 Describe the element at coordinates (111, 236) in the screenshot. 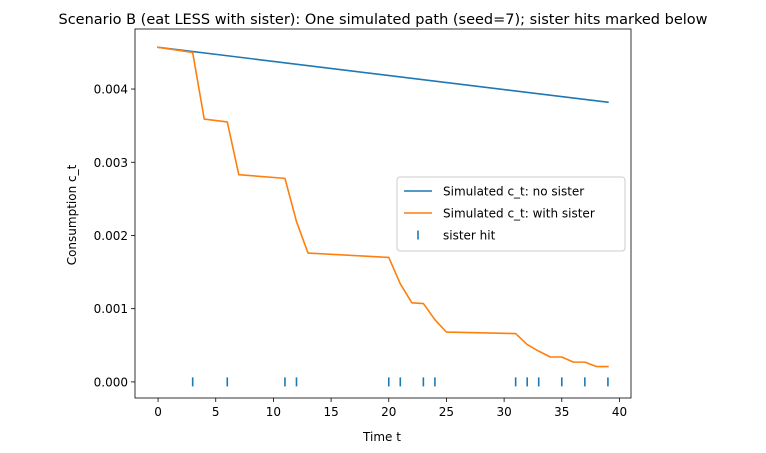

I see `y-tick-label: 0.002` at that location.